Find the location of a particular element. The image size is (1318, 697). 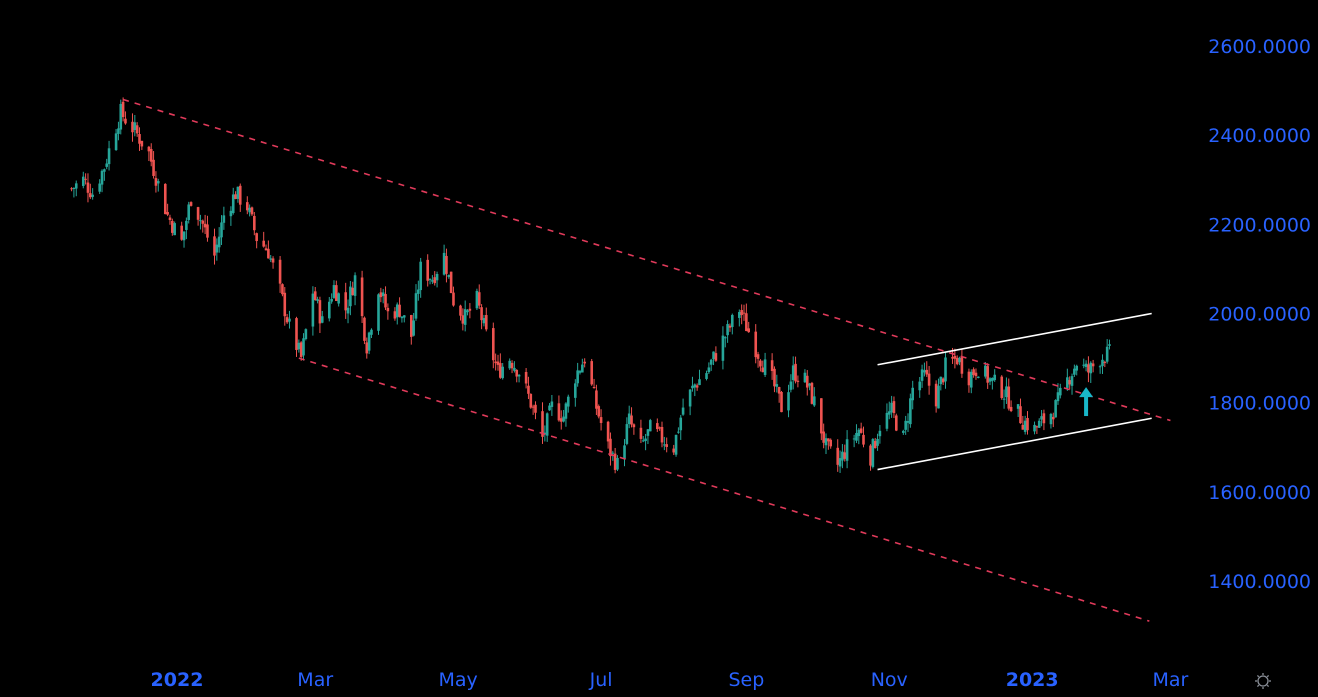

ascending-channel-lower is located at coordinates (1014, 444).